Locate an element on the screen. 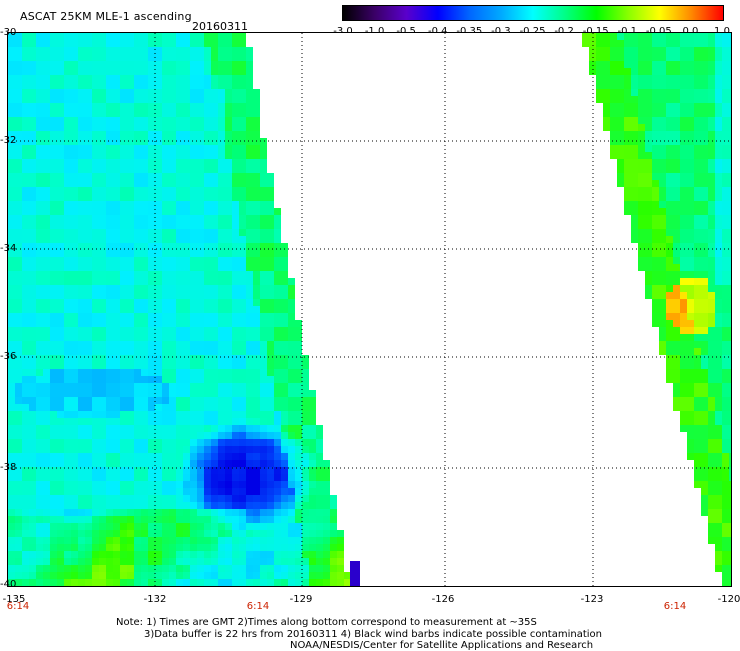  lat-label-36: -36 is located at coordinates (8, 356).